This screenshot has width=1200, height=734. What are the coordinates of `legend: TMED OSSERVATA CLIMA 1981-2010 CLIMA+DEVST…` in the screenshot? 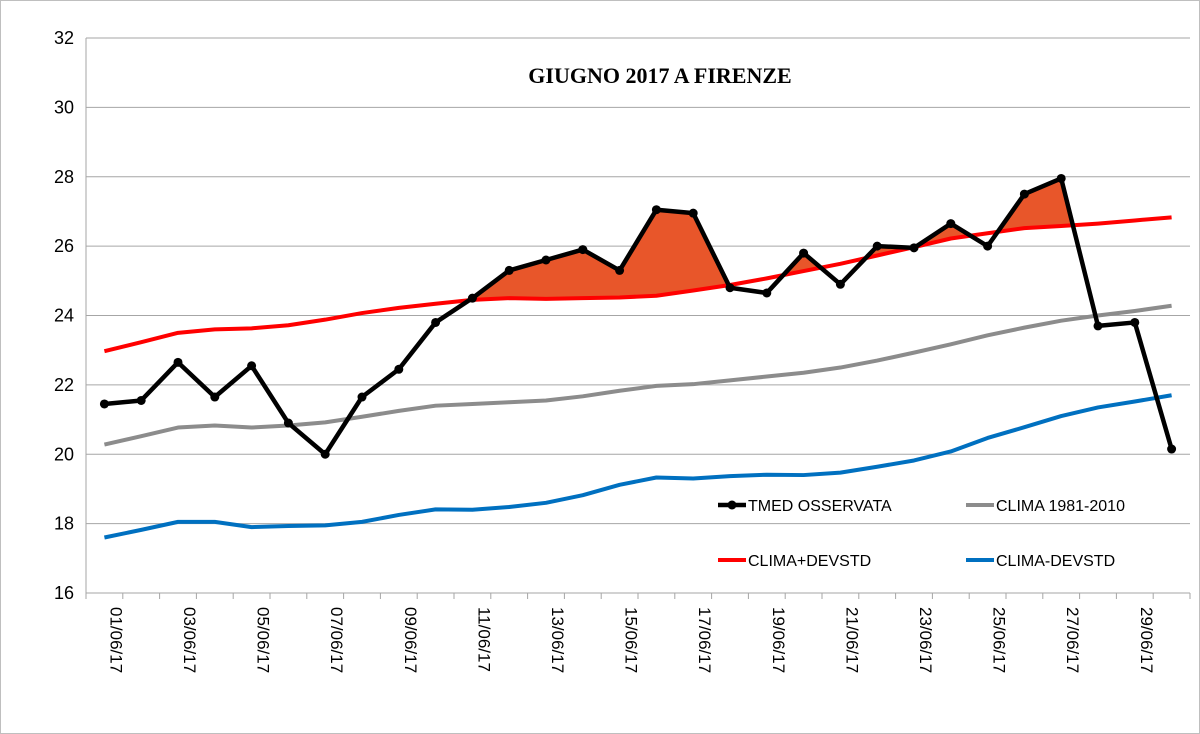 It's located at (921, 534).